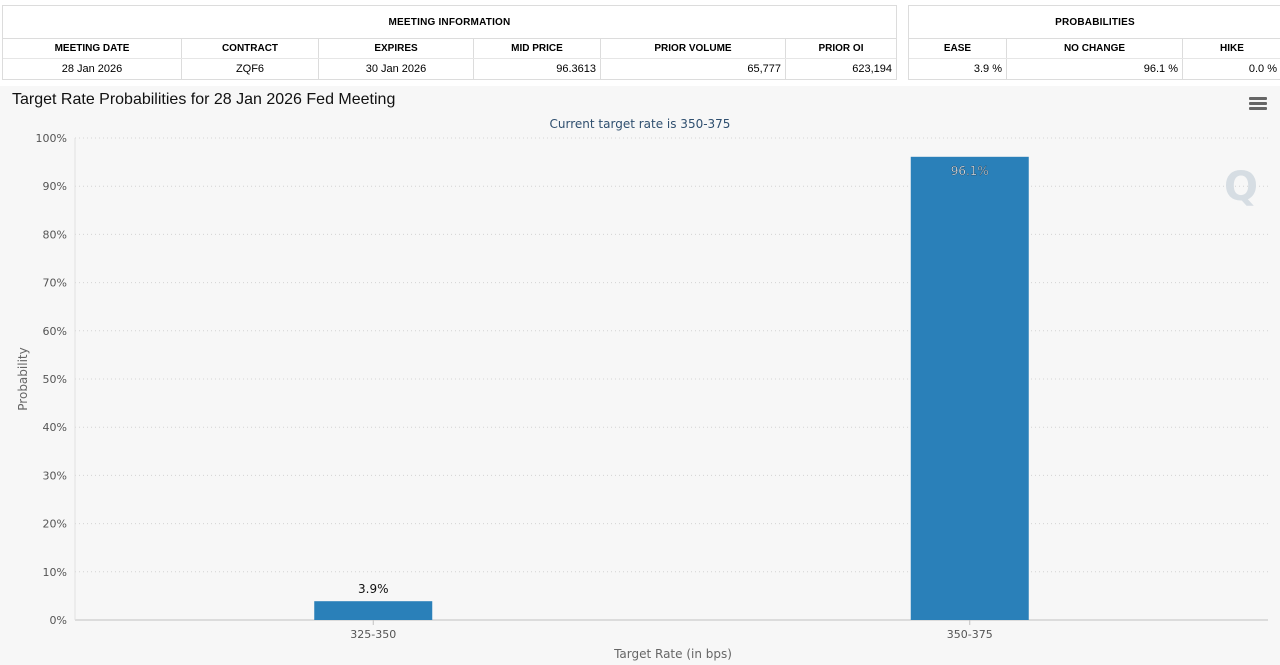 The height and width of the screenshot is (665, 1280). Describe the element at coordinates (55, 283) in the screenshot. I see `y-tick-label: 70%` at that location.